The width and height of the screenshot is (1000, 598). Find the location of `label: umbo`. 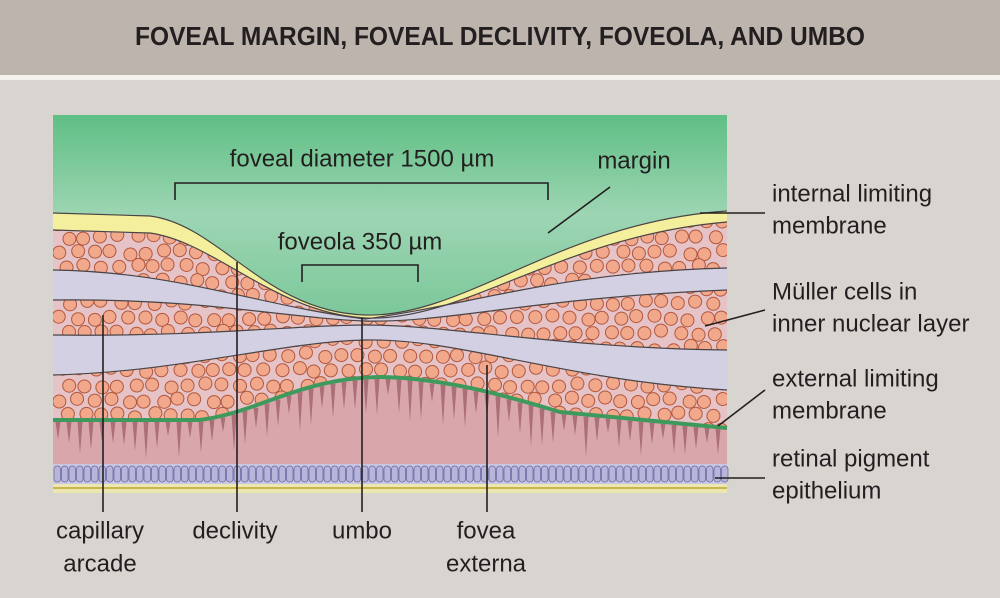

label: umbo is located at coordinates (362, 530).